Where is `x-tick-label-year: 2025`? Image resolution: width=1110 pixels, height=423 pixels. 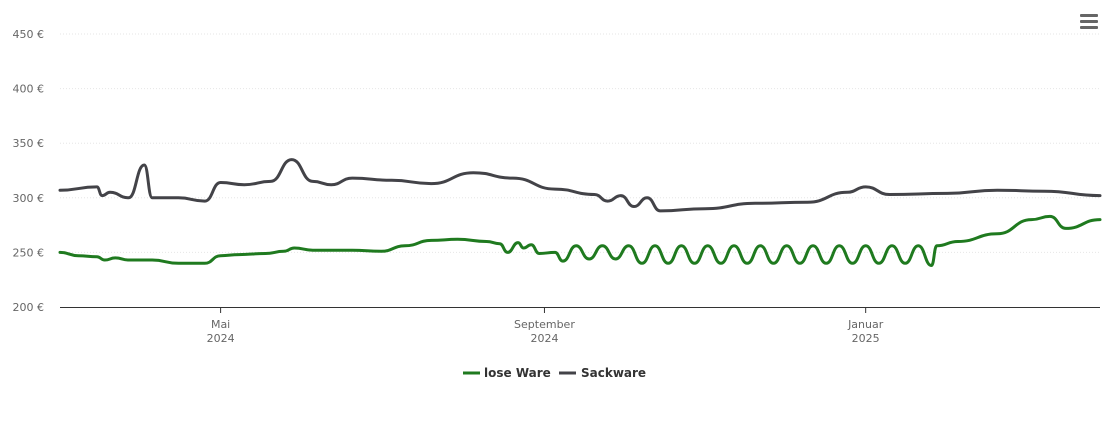 x-tick-label-year: 2025 is located at coordinates (866, 338).